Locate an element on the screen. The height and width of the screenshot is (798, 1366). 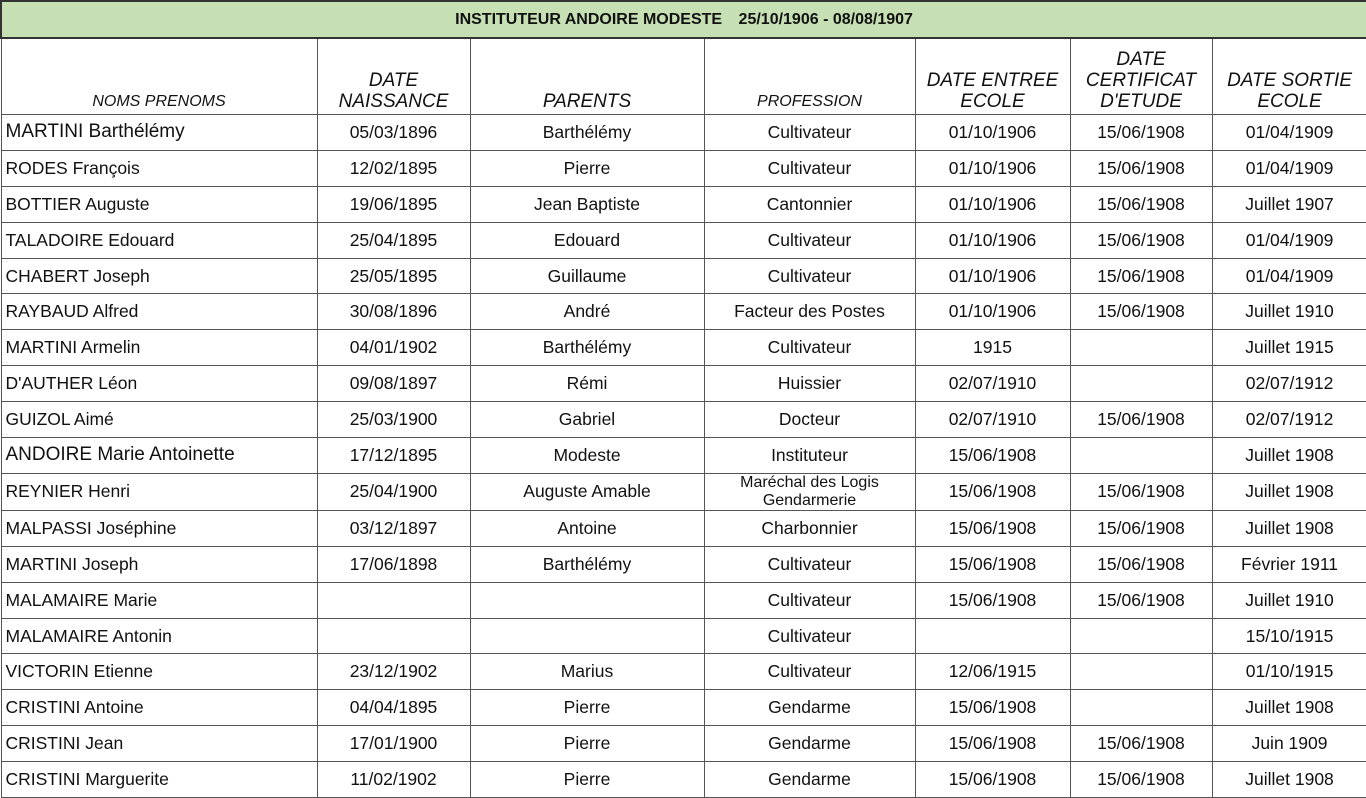
cell-birth-date: 19/06/1895 is located at coordinates (393, 204).